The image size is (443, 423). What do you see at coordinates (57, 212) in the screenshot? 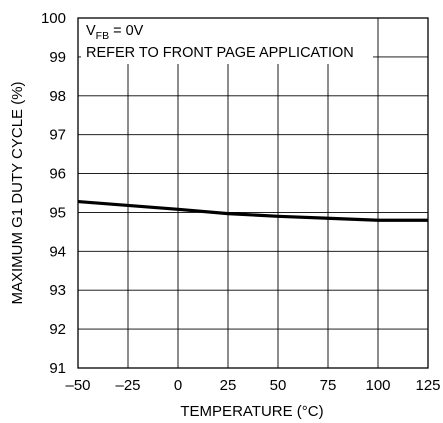
I see `y-tick-label: 95` at bounding box center [57, 212].